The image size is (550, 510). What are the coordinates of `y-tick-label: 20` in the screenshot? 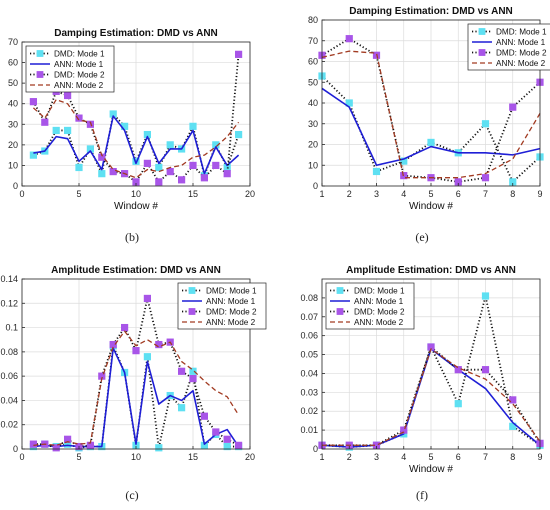 It's located at (313, 145).